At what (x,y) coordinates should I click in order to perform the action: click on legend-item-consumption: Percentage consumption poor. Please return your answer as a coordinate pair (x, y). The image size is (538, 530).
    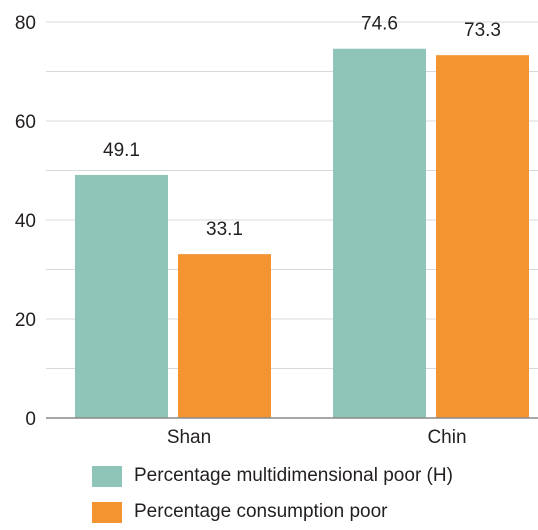
    Looking at the image, I should click on (272, 512).